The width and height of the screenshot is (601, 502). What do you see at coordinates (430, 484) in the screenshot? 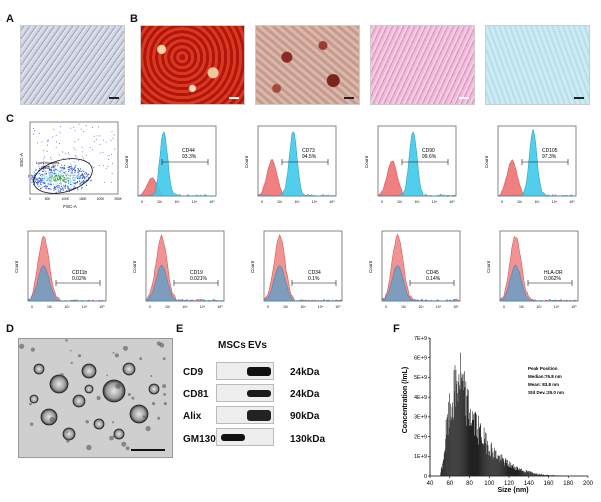
I see `nta-xtick: 40` at bounding box center [430, 484].